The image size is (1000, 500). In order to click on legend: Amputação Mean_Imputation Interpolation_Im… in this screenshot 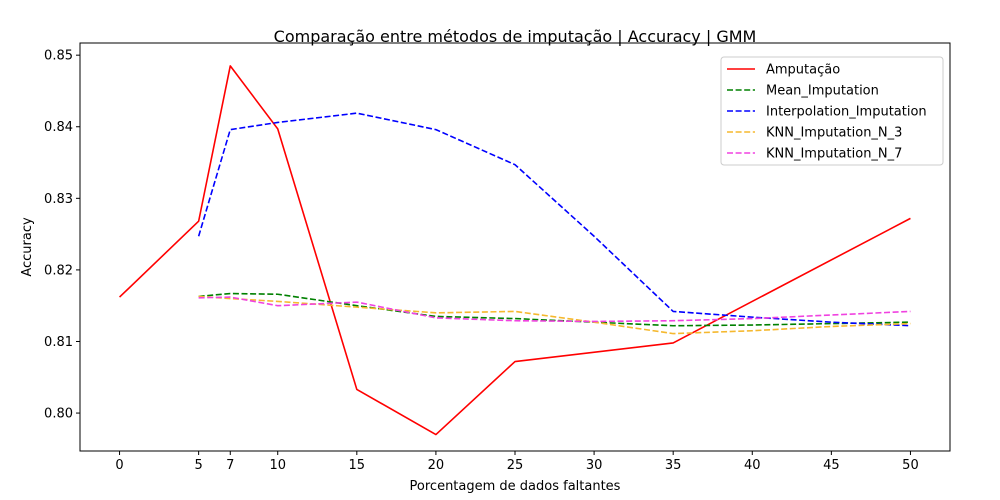, I will do `click(832, 111)`.